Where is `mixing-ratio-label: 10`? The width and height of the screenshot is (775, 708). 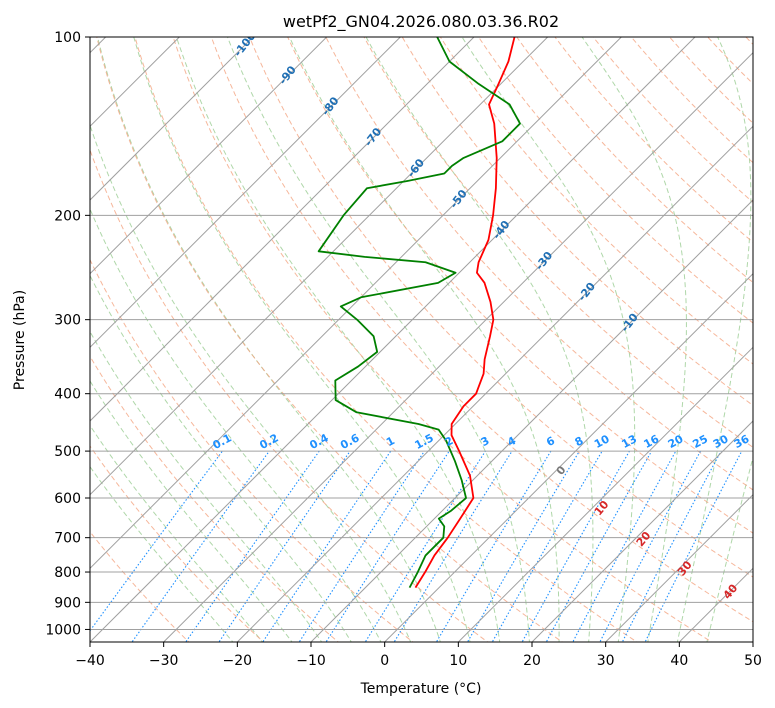 mixing-ratio-label: 10 is located at coordinates (602, 441).